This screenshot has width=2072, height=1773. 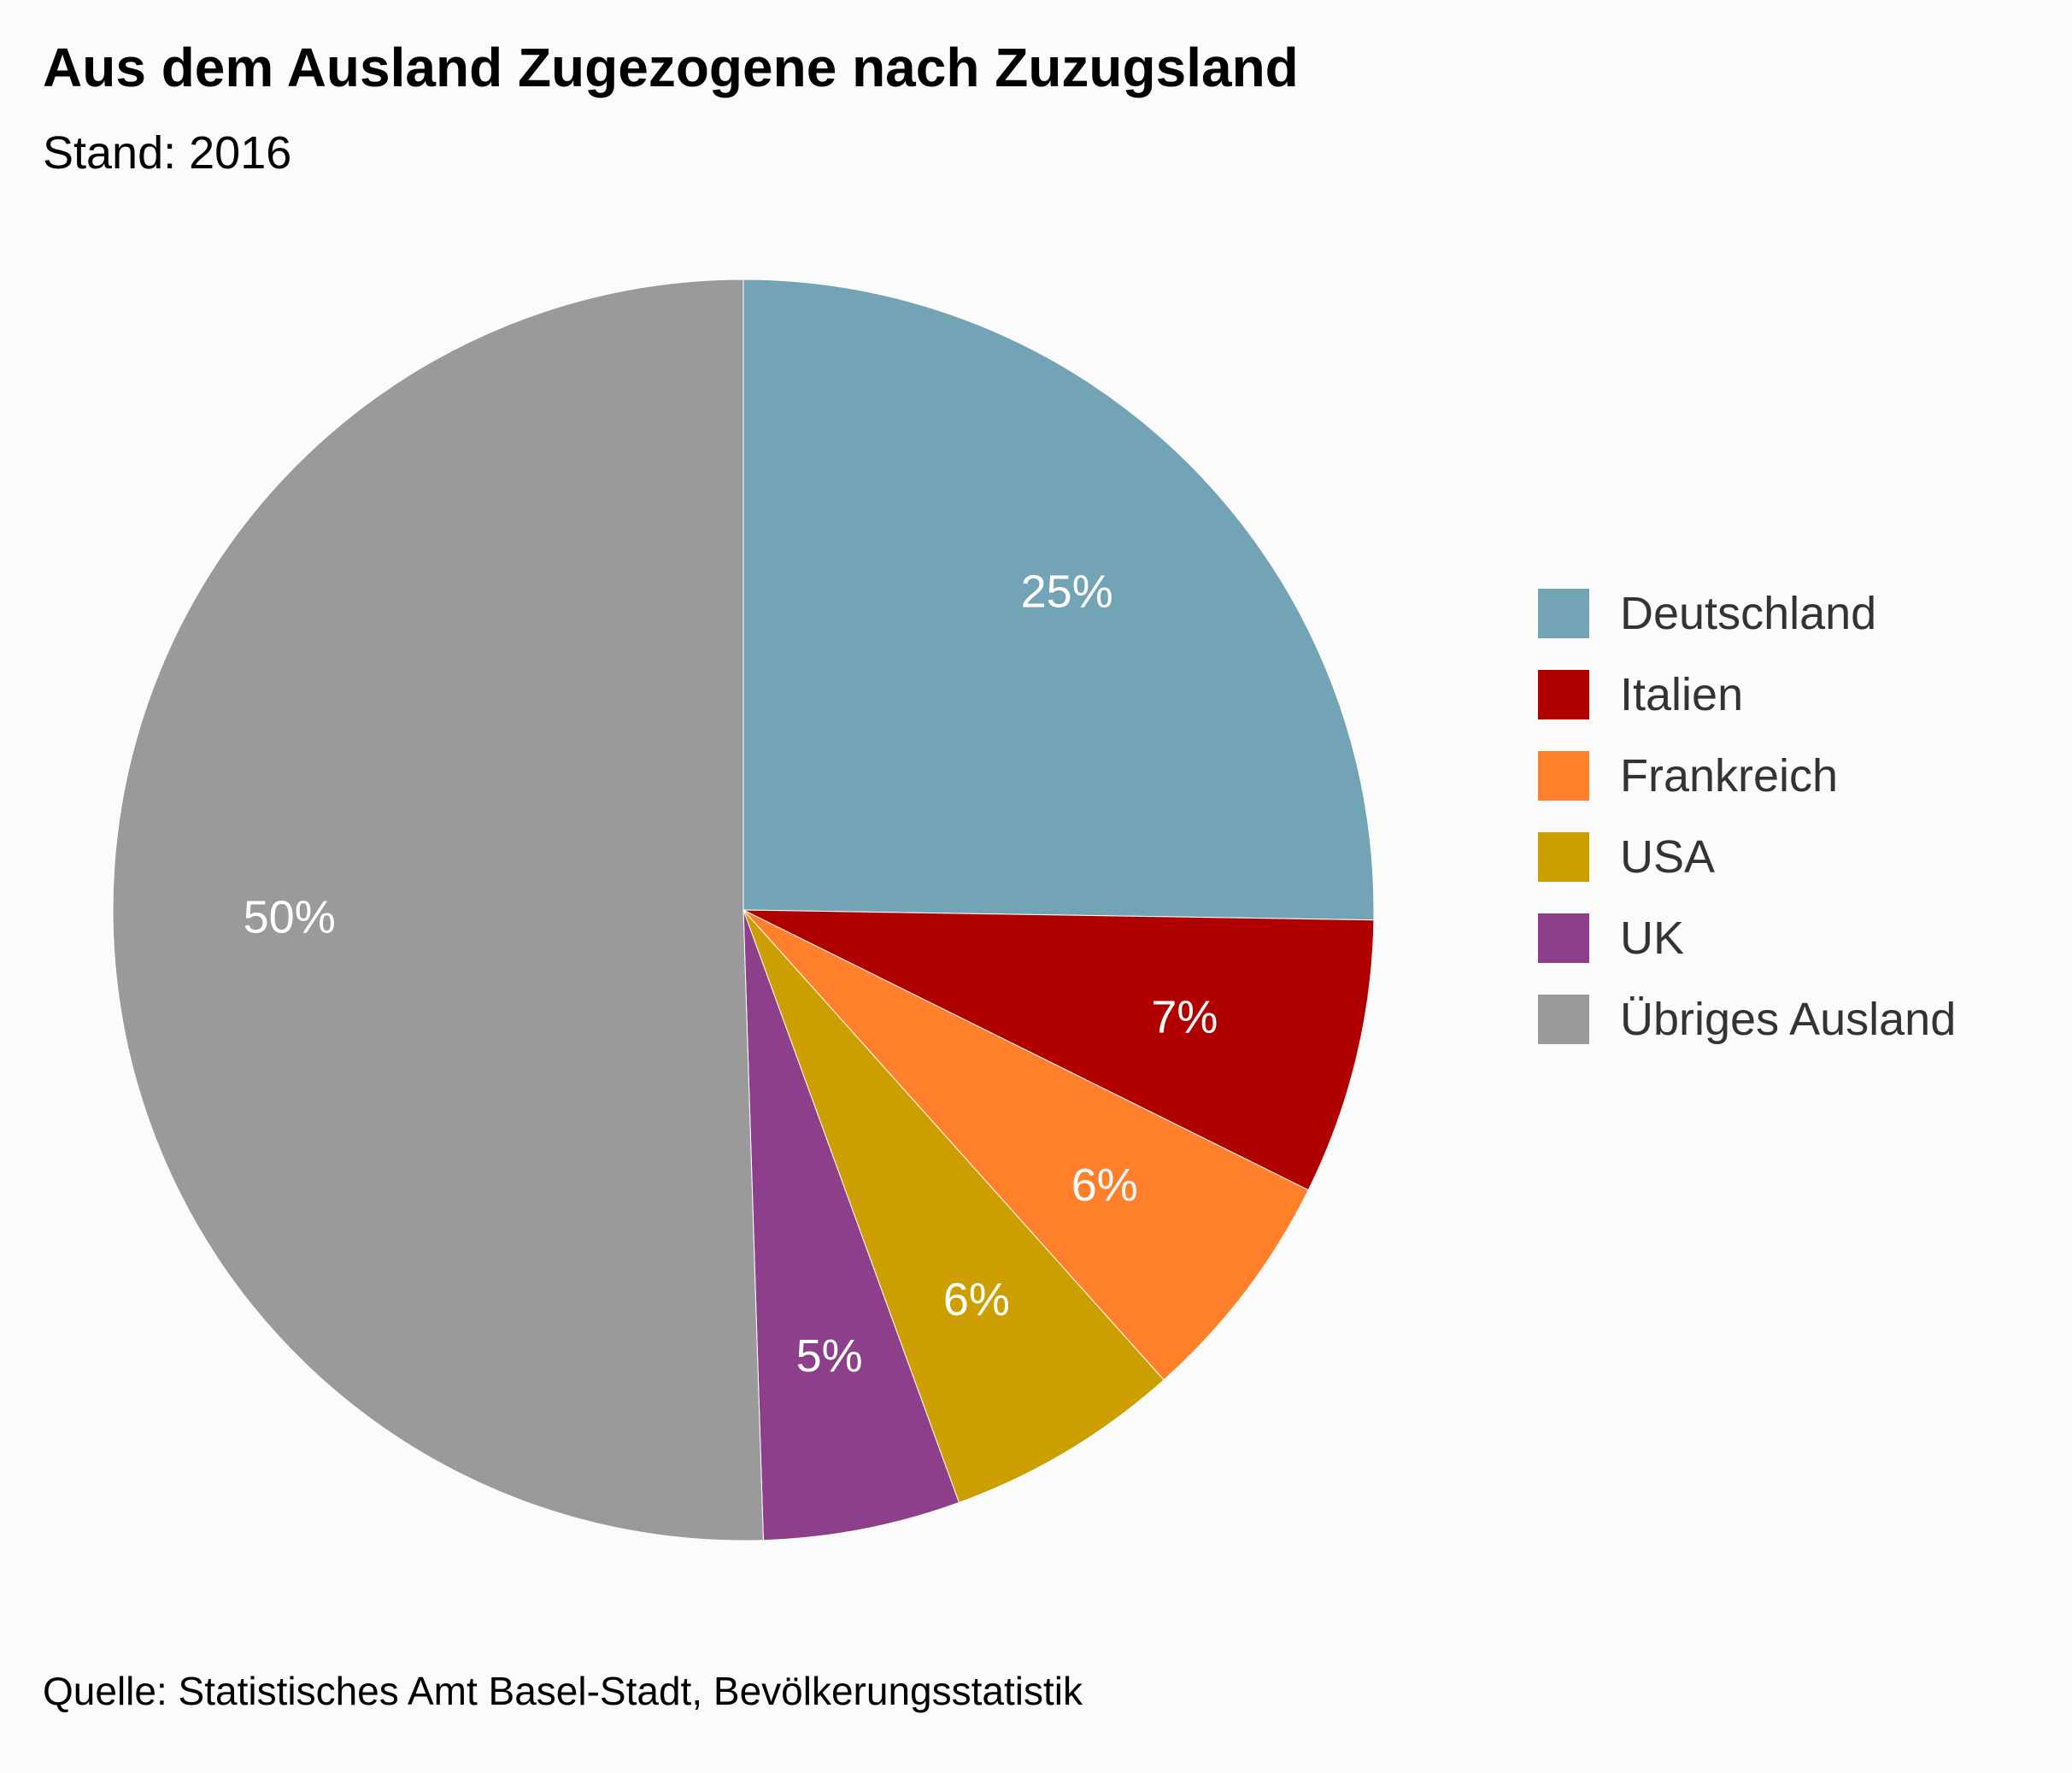 I want to click on legend-label: Frankreich, so click(x=1729, y=775).